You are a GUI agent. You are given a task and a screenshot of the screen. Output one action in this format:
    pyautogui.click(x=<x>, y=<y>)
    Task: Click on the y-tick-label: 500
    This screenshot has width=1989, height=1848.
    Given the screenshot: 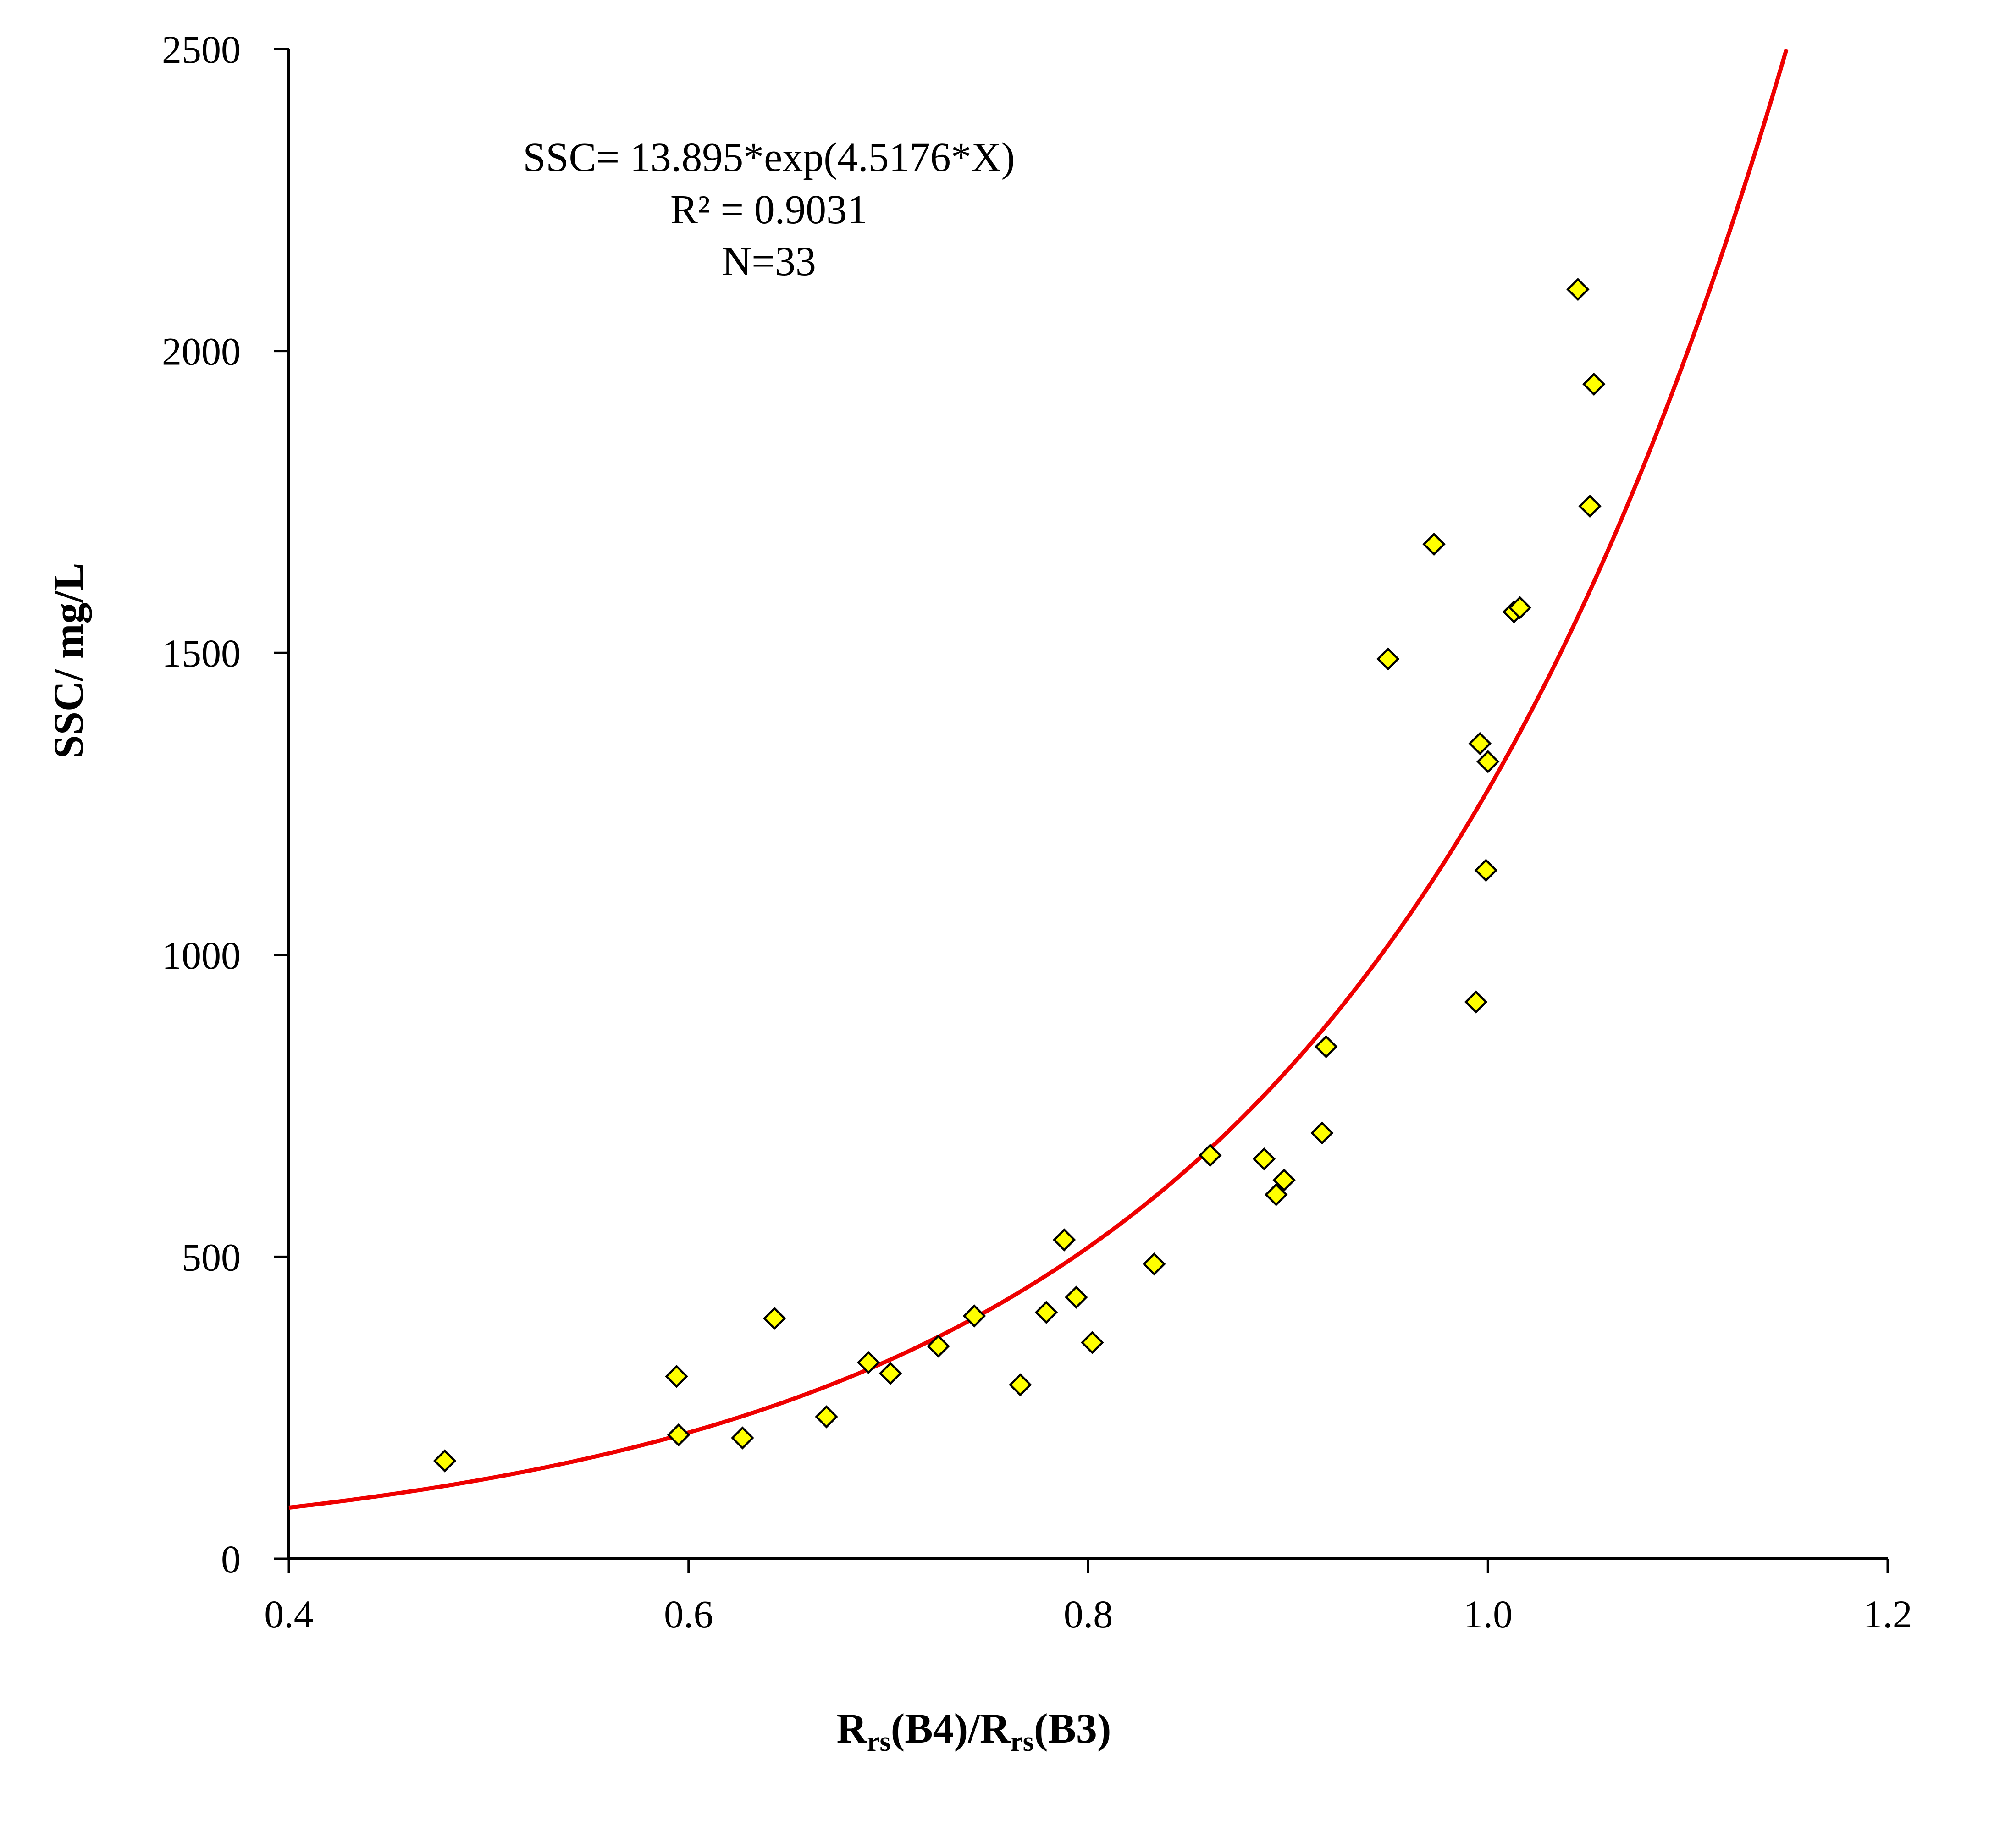 What is the action you would take?
    pyautogui.click(x=211, y=1257)
    